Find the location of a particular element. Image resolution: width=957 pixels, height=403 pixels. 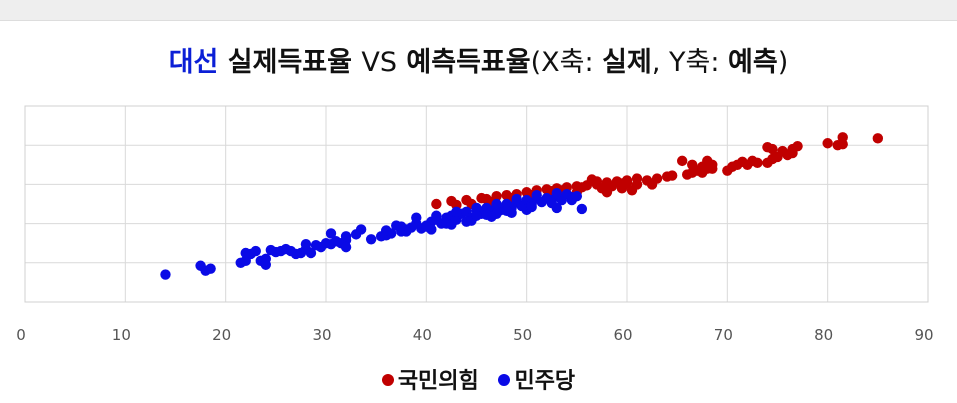

legend: 국민의힘 민주당 is located at coordinates (478, 379).